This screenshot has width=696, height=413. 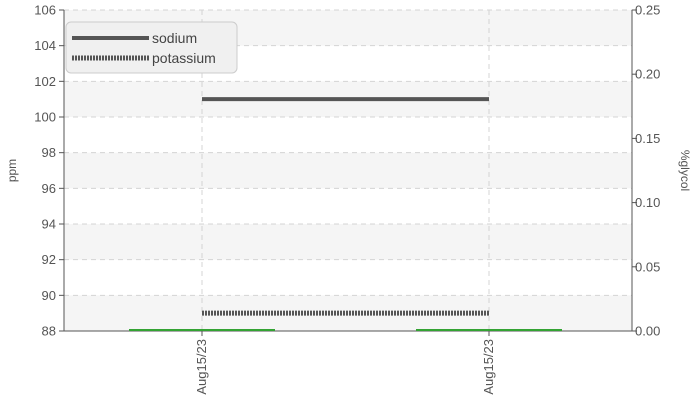 What do you see at coordinates (12, 170) in the screenshot?
I see `y-axis-title-left: ppm` at bounding box center [12, 170].